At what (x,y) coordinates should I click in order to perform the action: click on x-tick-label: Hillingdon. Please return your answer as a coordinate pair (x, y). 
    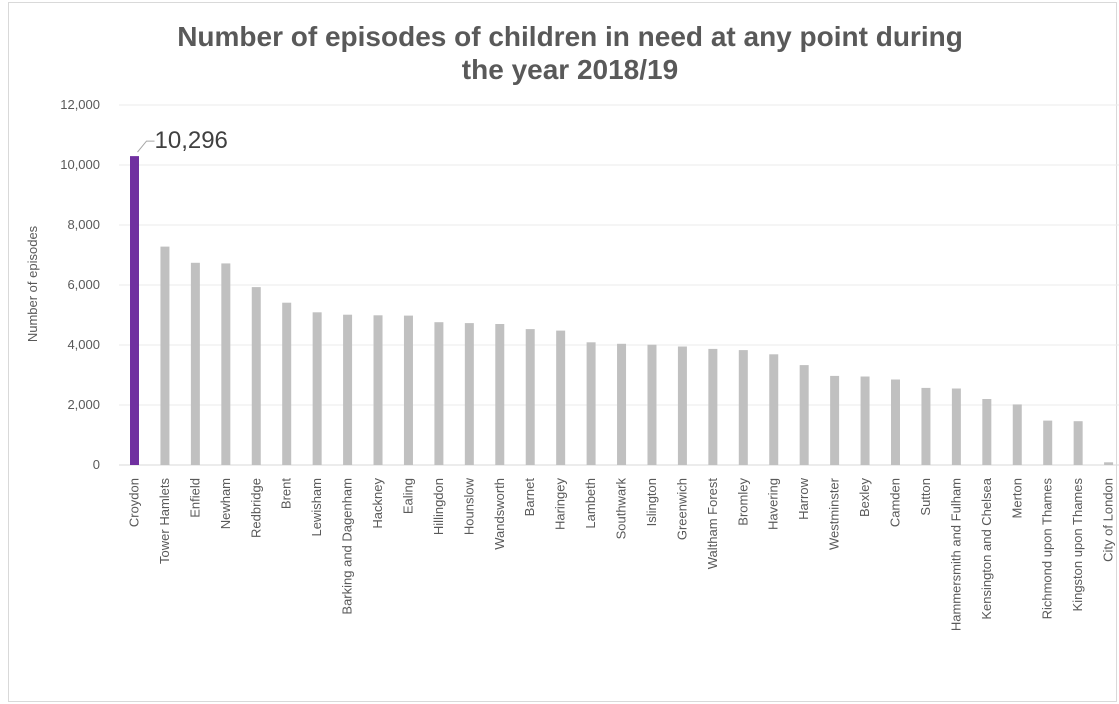
    Looking at the image, I should click on (438, 506).